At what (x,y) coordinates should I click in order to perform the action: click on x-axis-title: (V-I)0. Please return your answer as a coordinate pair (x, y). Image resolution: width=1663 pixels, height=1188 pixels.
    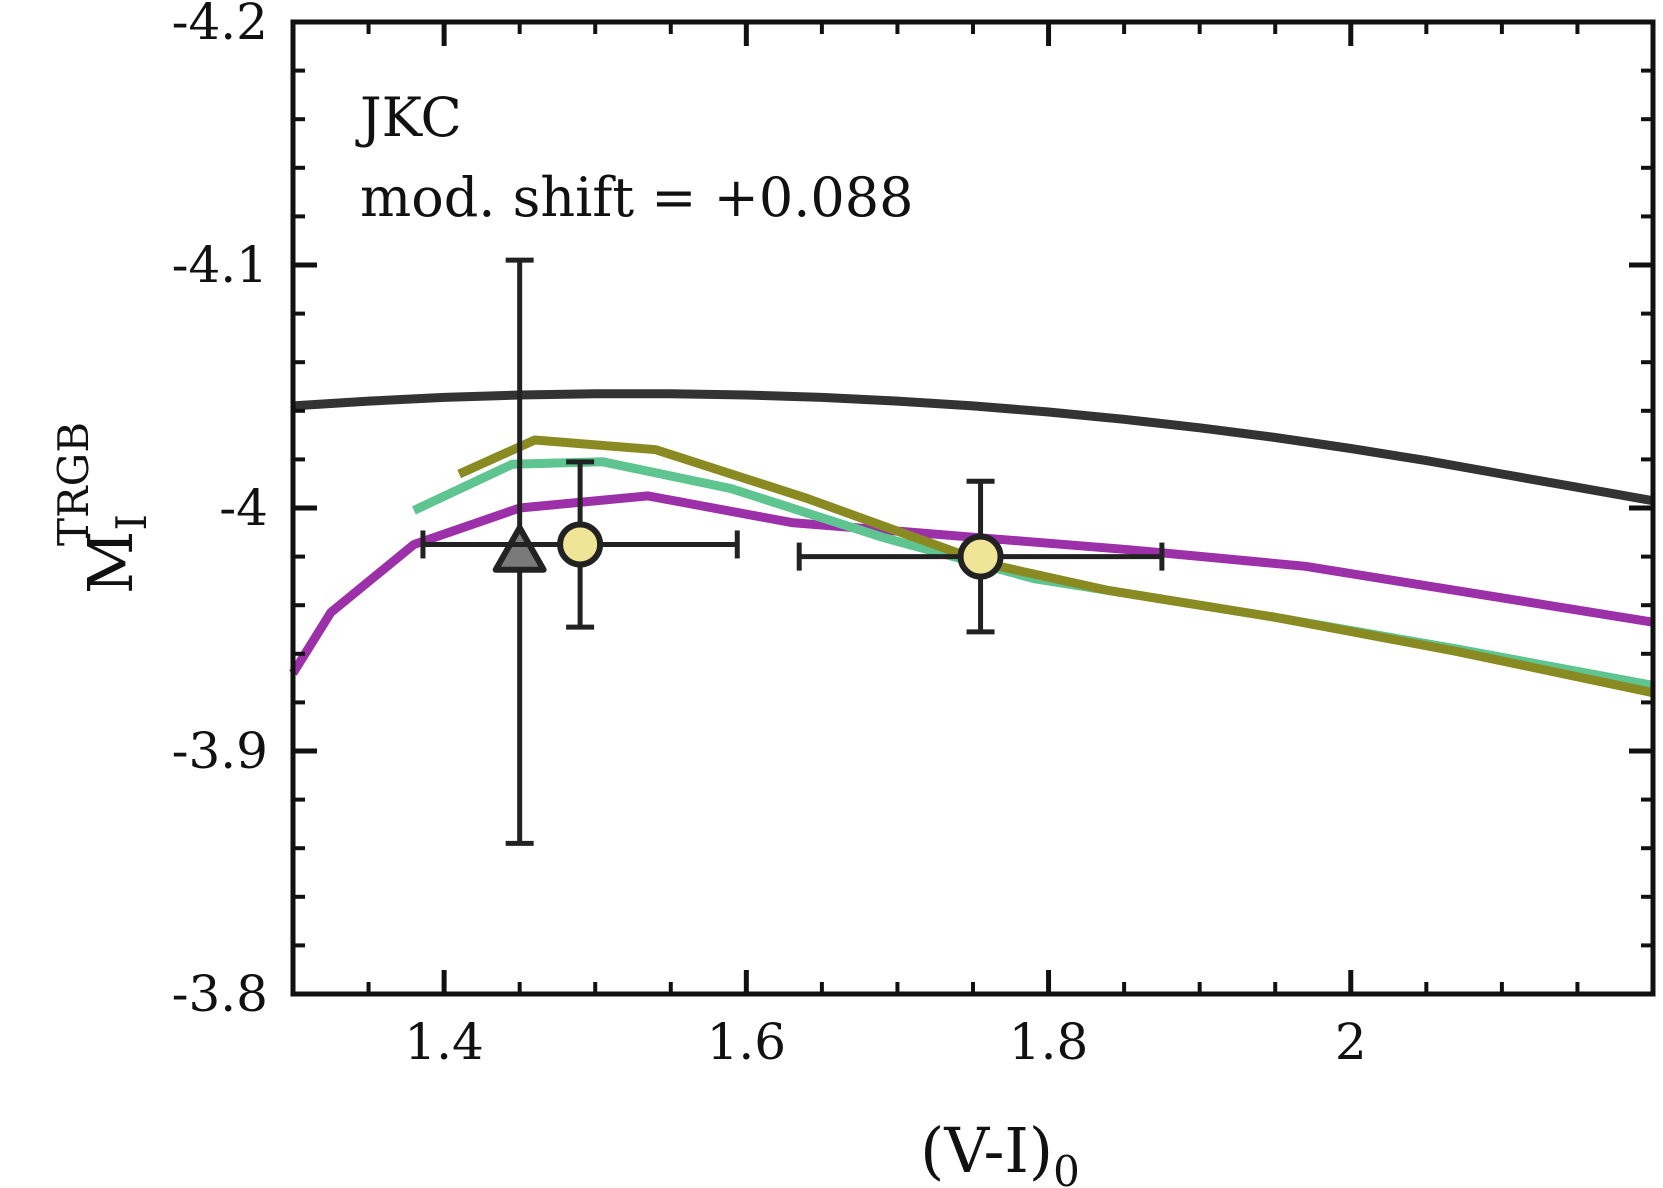
    Looking at the image, I should click on (1000, 1151).